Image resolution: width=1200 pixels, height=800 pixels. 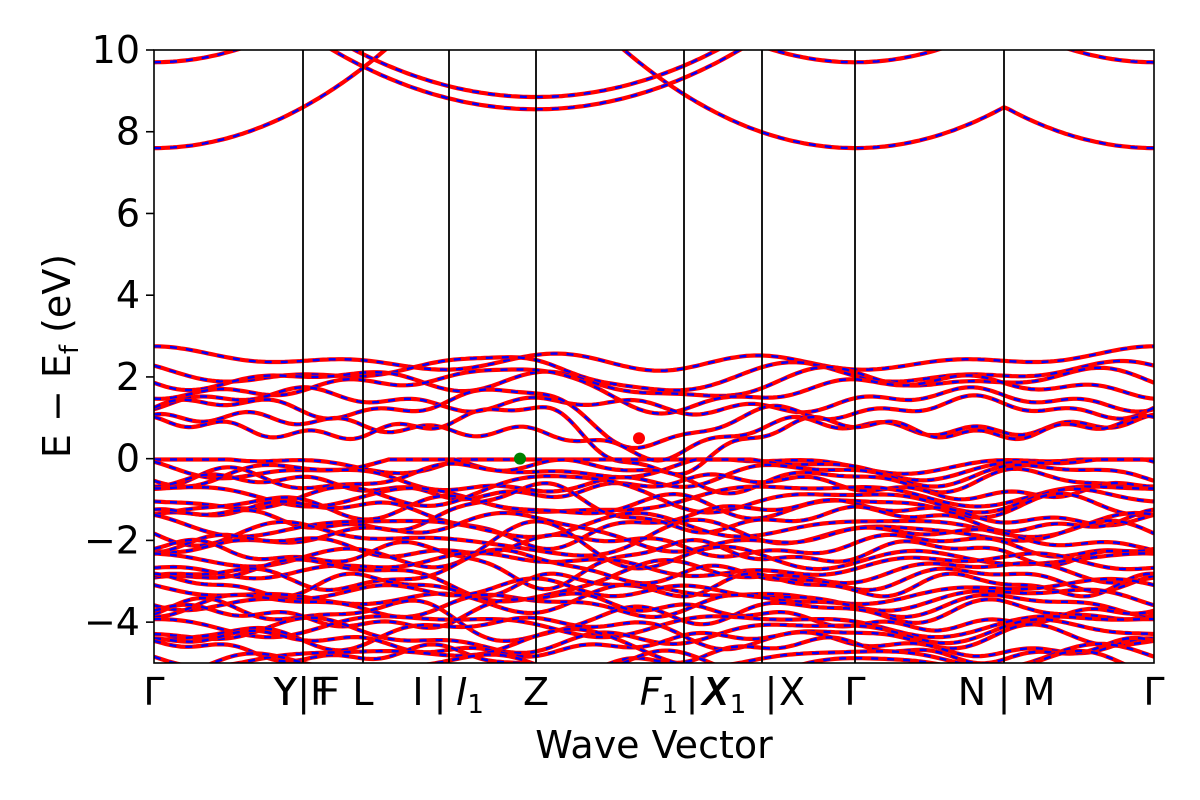 What do you see at coordinates (659, 695) in the screenshot?
I see `x-tick-label: F1` at bounding box center [659, 695].